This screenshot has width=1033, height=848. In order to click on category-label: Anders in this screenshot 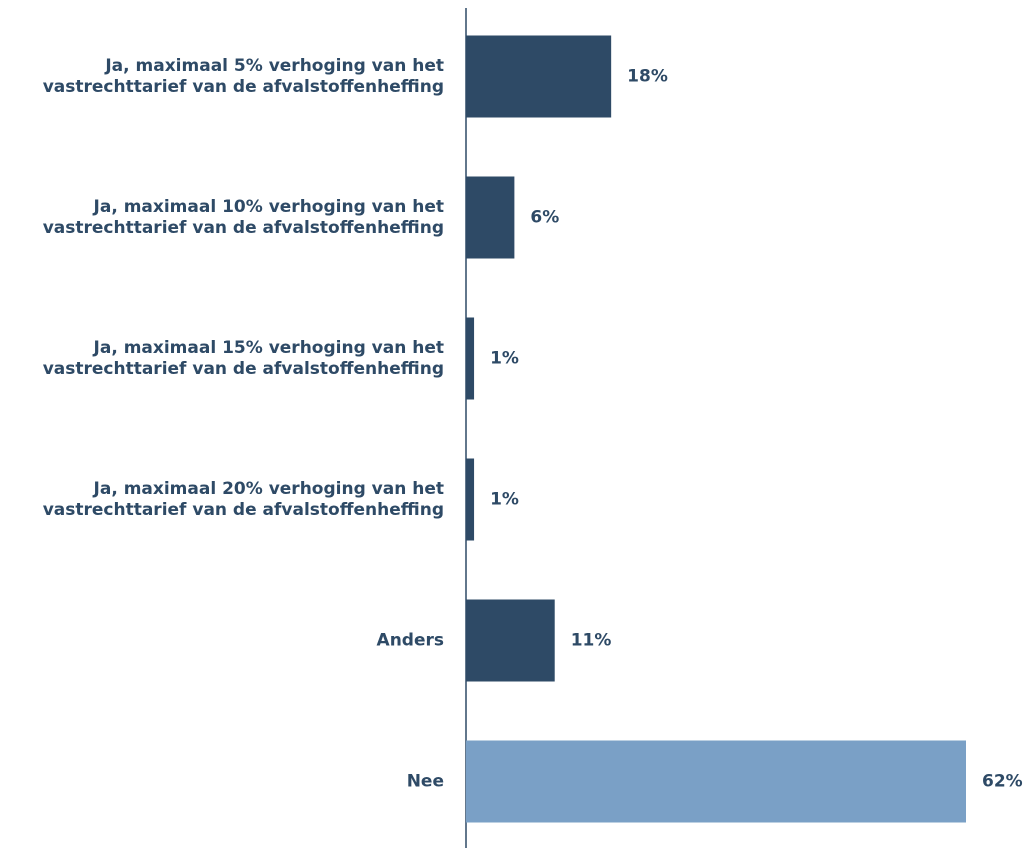, I will do `click(410, 640)`.